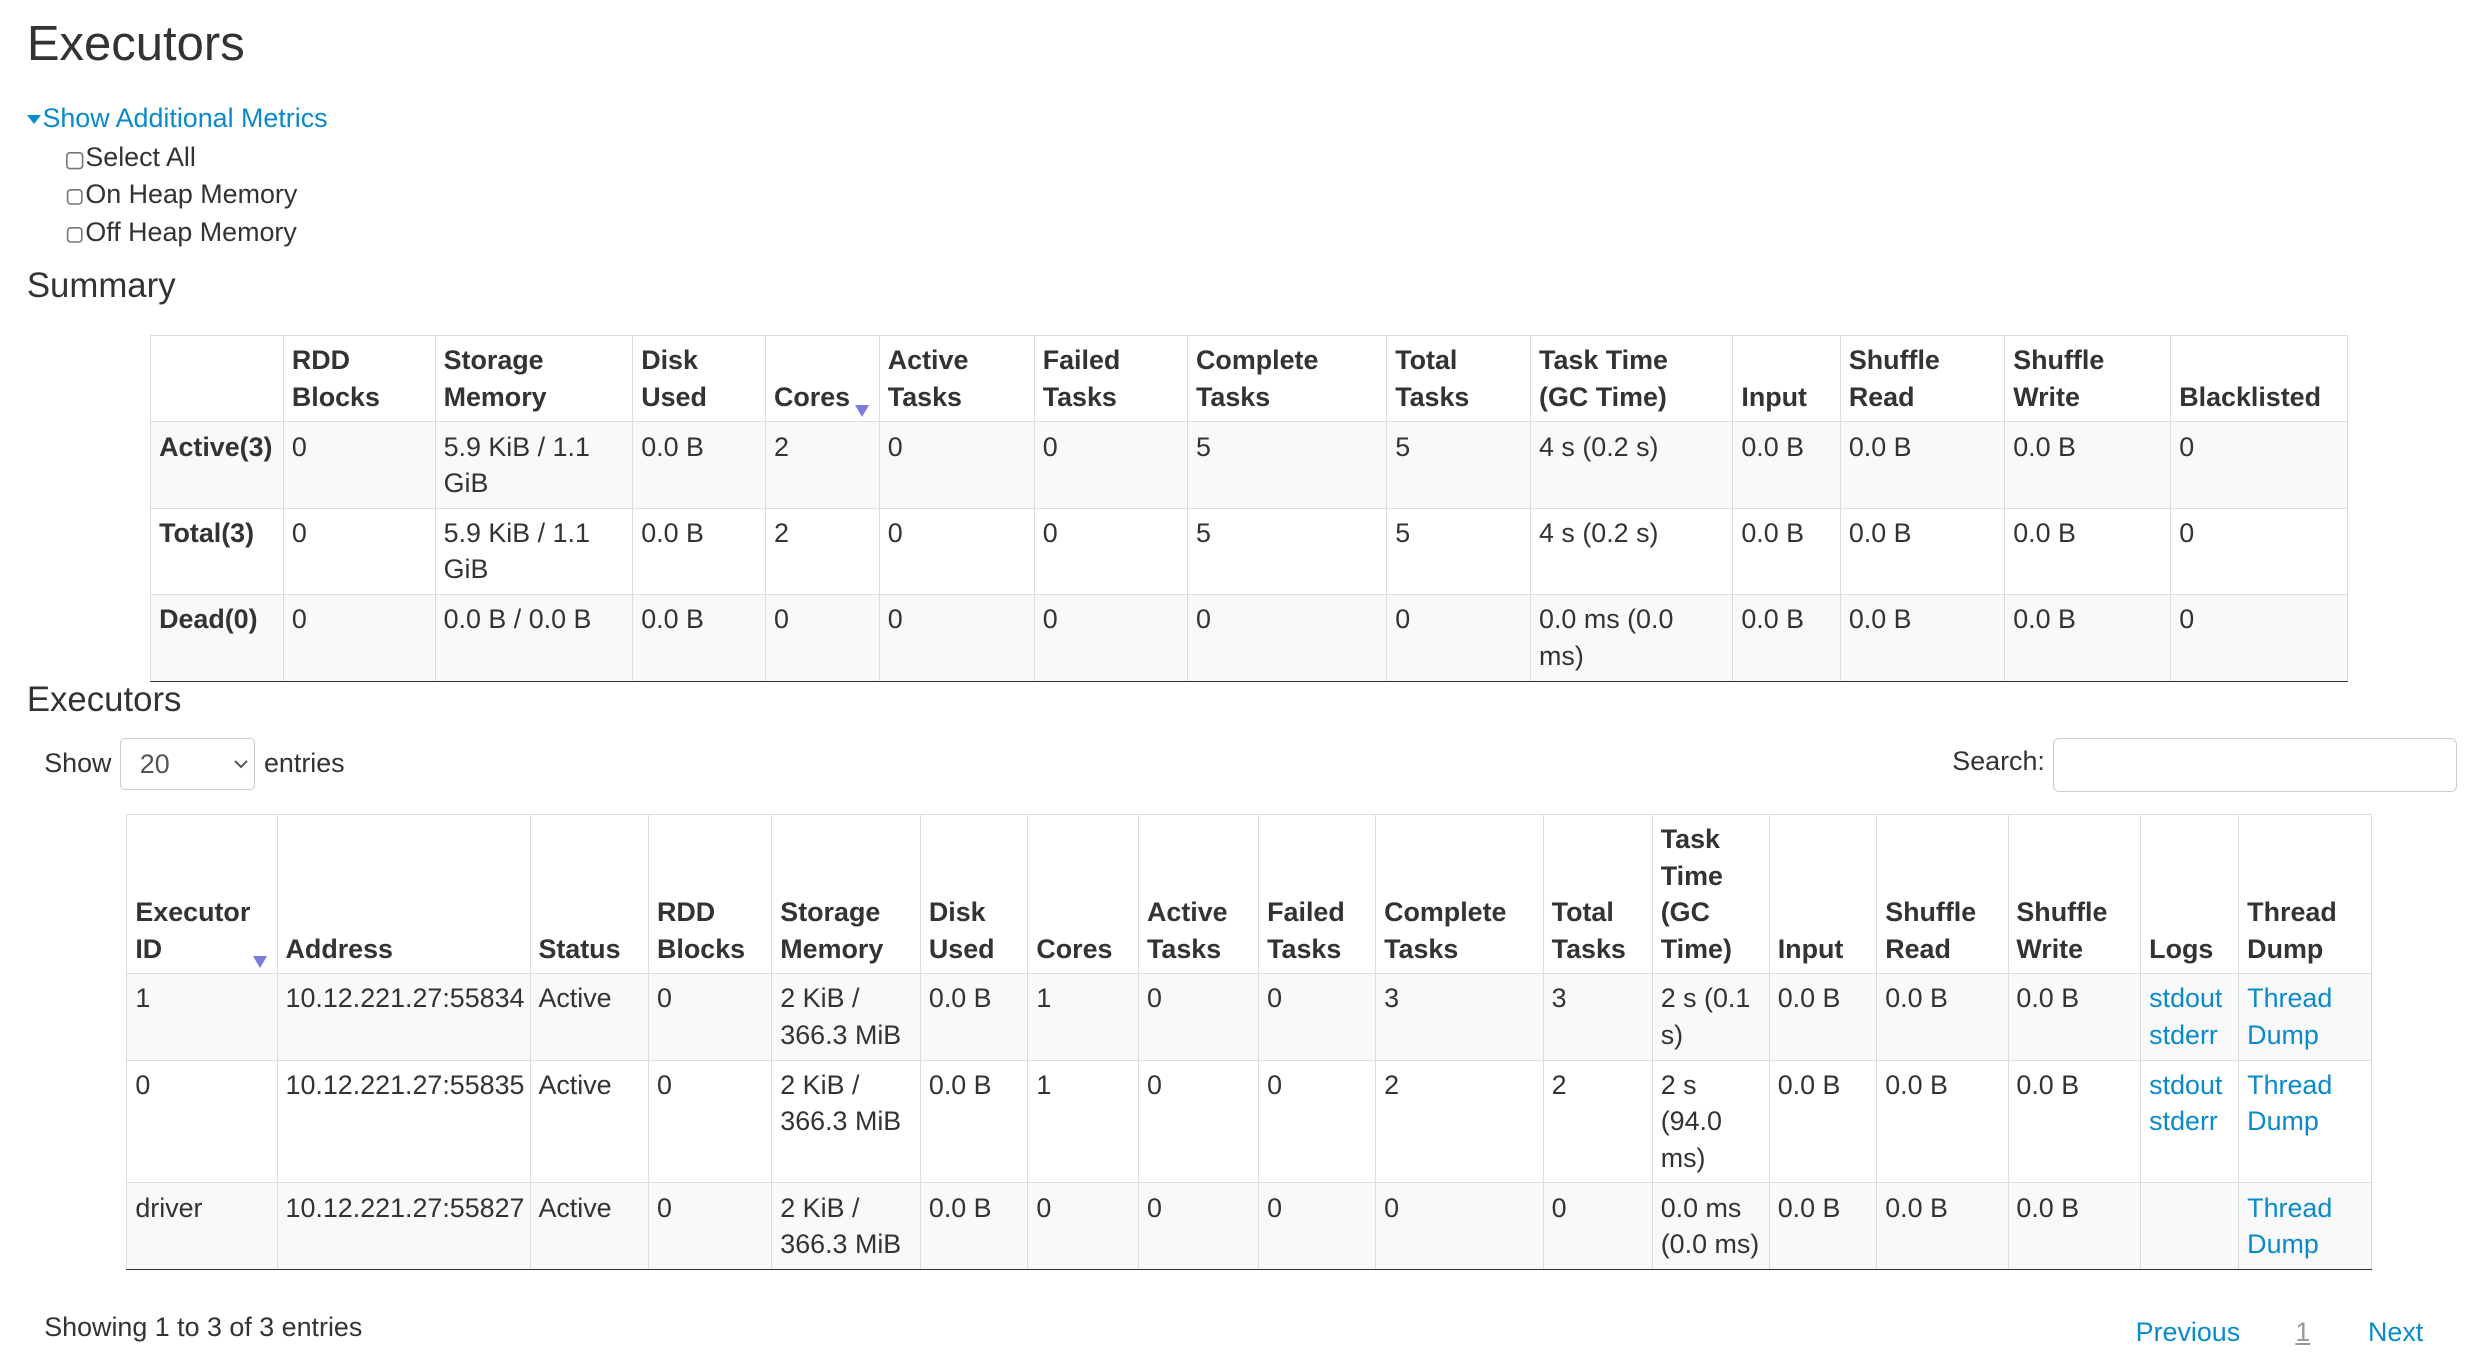 The height and width of the screenshot is (1355, 2466). What do you see at coordinates (2190, 894) in the screenshot?
I see `column-header-logs: Logs` at bounding box center [2190, 894].